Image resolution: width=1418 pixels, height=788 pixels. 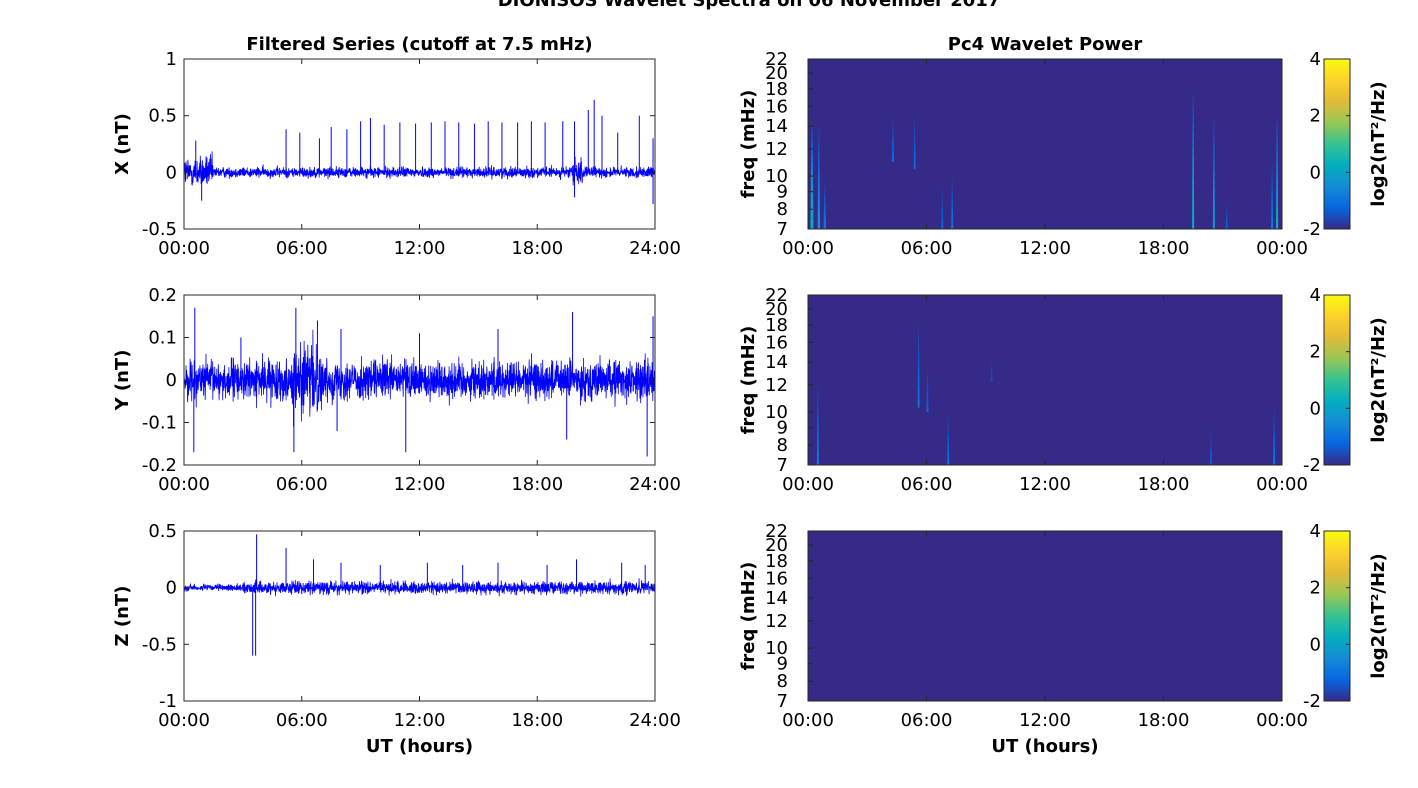 What do you see at coordinates (776, 545) in the screenshot?
I see `power-z-y-tick-label: 20` at bounding box center [776, 545].